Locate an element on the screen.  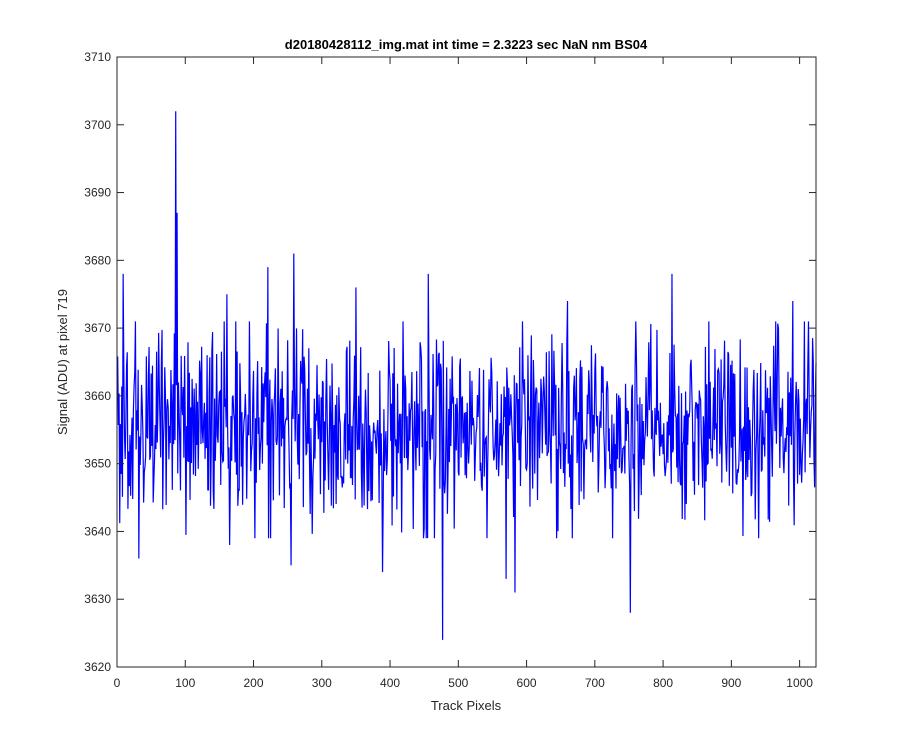
x-tick-label: 300 is located at coordinates (322, 683).